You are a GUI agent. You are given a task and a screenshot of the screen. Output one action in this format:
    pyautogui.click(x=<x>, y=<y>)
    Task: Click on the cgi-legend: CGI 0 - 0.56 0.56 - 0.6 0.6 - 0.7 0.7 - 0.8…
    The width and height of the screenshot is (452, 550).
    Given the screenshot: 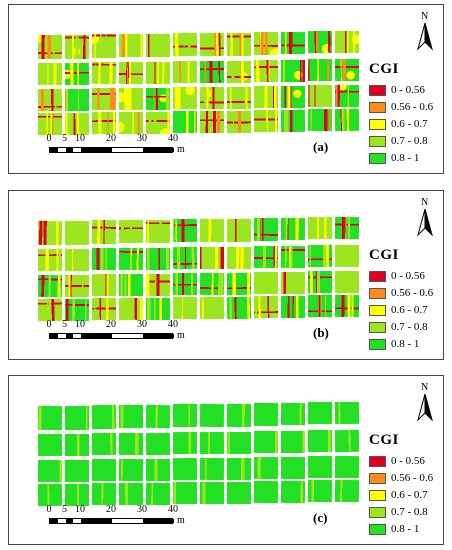 What is the action you would take?
    pyautogui.click(x=406, y=300)
    